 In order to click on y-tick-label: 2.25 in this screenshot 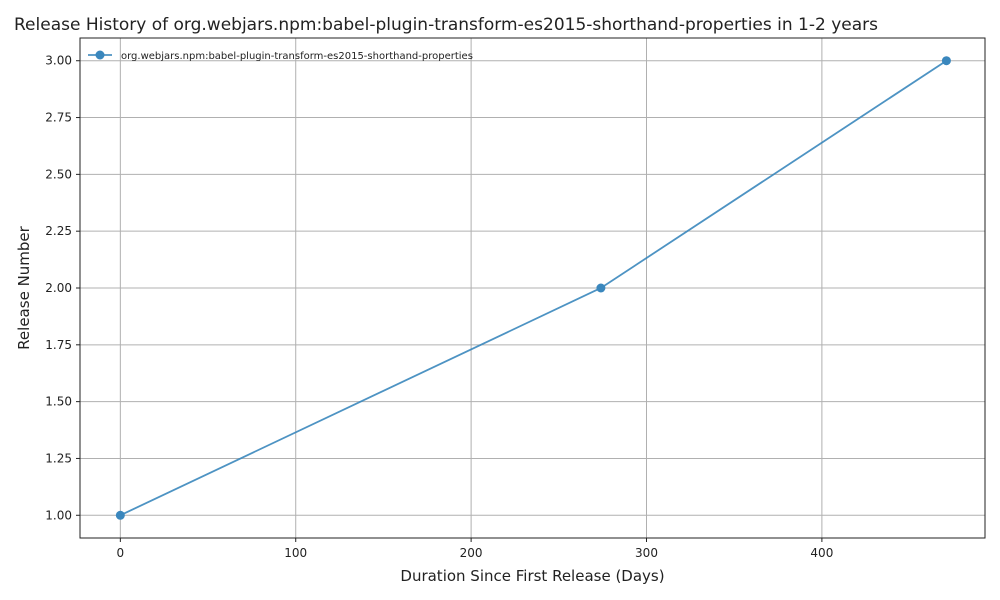, I will do `click(58, 231)`.